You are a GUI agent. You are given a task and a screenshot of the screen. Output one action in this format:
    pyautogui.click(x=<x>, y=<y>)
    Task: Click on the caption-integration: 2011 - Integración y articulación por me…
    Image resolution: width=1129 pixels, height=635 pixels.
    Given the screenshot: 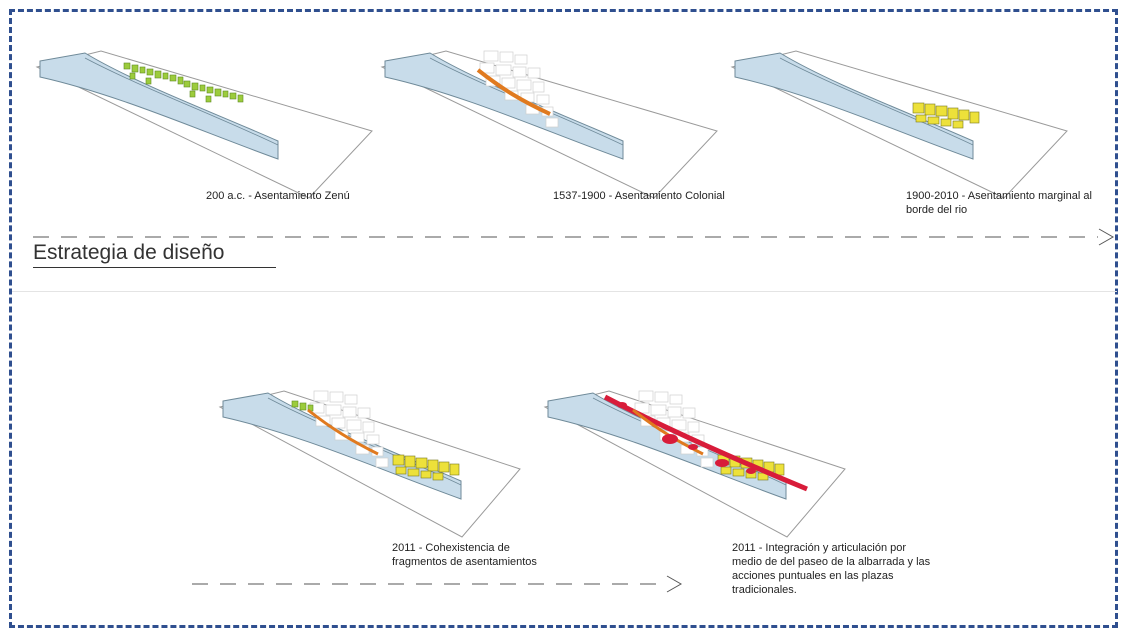 What is the action you would take?
    pyautogui.click(x=831, y=569)
    